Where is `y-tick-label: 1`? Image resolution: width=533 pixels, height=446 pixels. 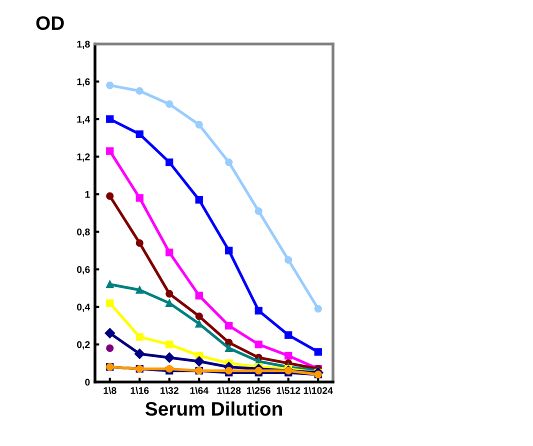
y-tick-label: 1 is located at coordinates (87, 194).